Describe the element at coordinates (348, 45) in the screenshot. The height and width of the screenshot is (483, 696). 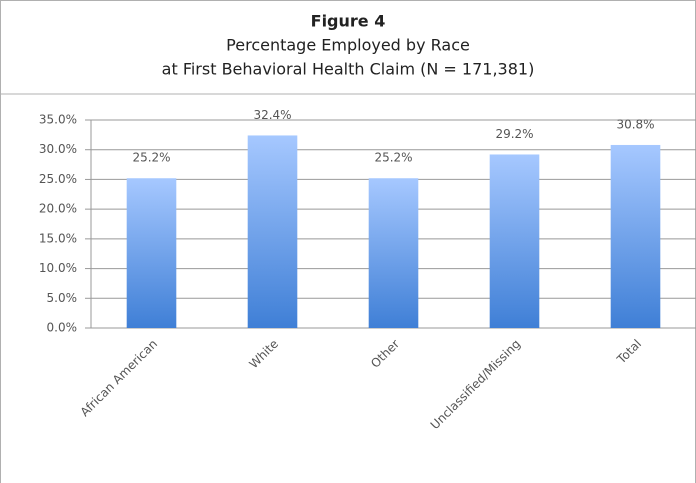
I see `chart-subtitle: Percentage Employed by Race` at that location.